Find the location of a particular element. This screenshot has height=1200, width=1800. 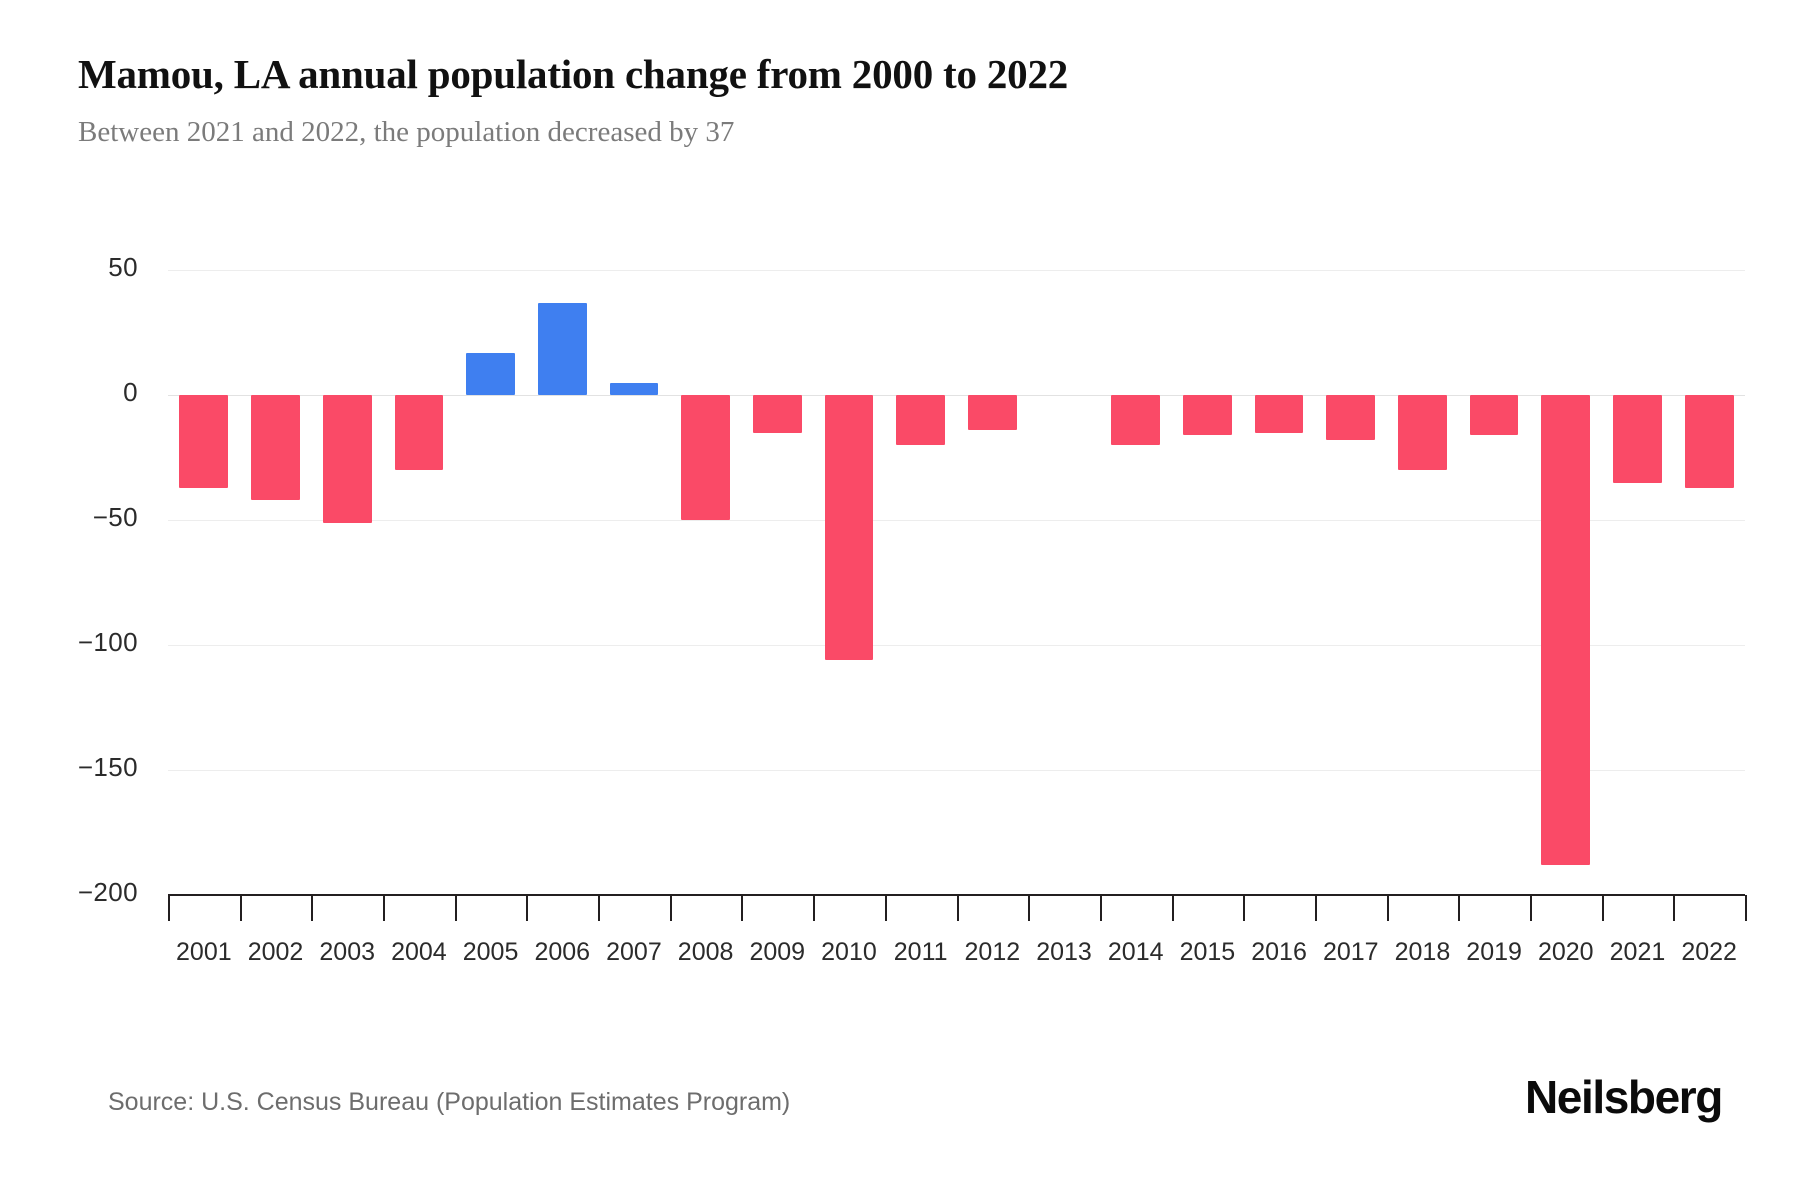

x-axis-tick-label-2001: 2001 is located at coordinates (204, 952).